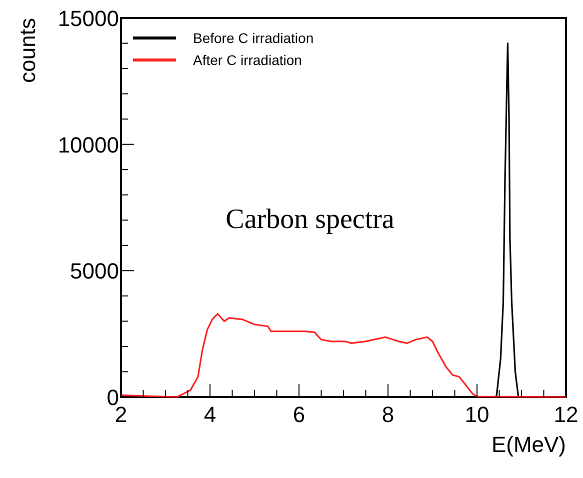 This screenshot has width=583, height=478. What do you see at coordinates (299, 414) in the screenshot?
I see `x-tick-label: 6` at bounding box center [299, 414].